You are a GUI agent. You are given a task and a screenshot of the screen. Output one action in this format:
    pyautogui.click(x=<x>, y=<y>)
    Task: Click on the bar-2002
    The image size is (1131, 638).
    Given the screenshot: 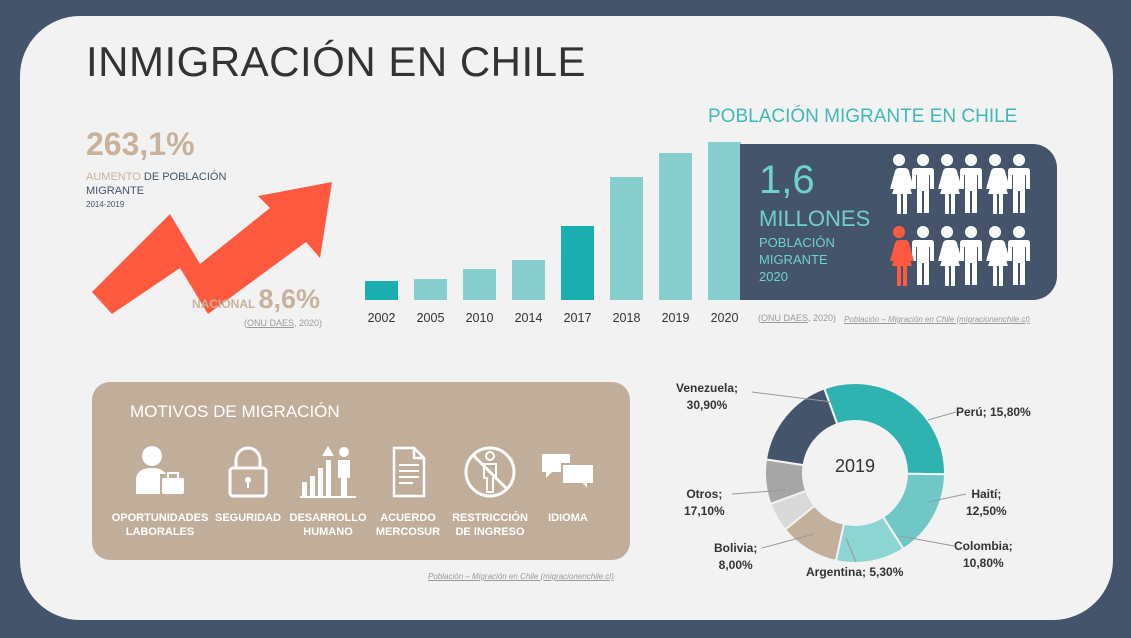 What is the action you would take?
    pyautogui.click(x=381, y=290)
    